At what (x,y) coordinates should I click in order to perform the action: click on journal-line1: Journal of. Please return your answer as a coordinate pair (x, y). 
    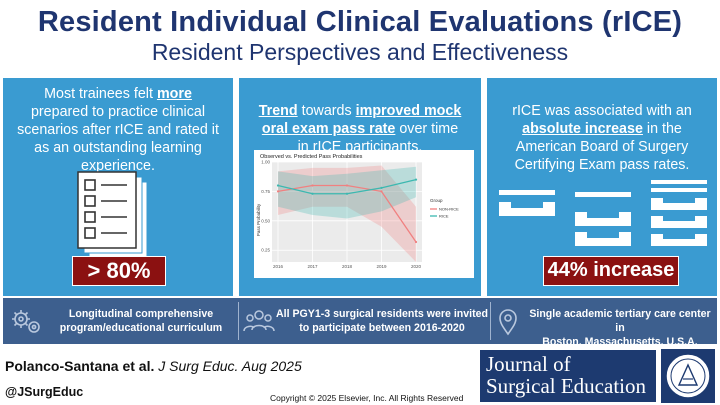
    Looking at the image, I should click on (528, 364).